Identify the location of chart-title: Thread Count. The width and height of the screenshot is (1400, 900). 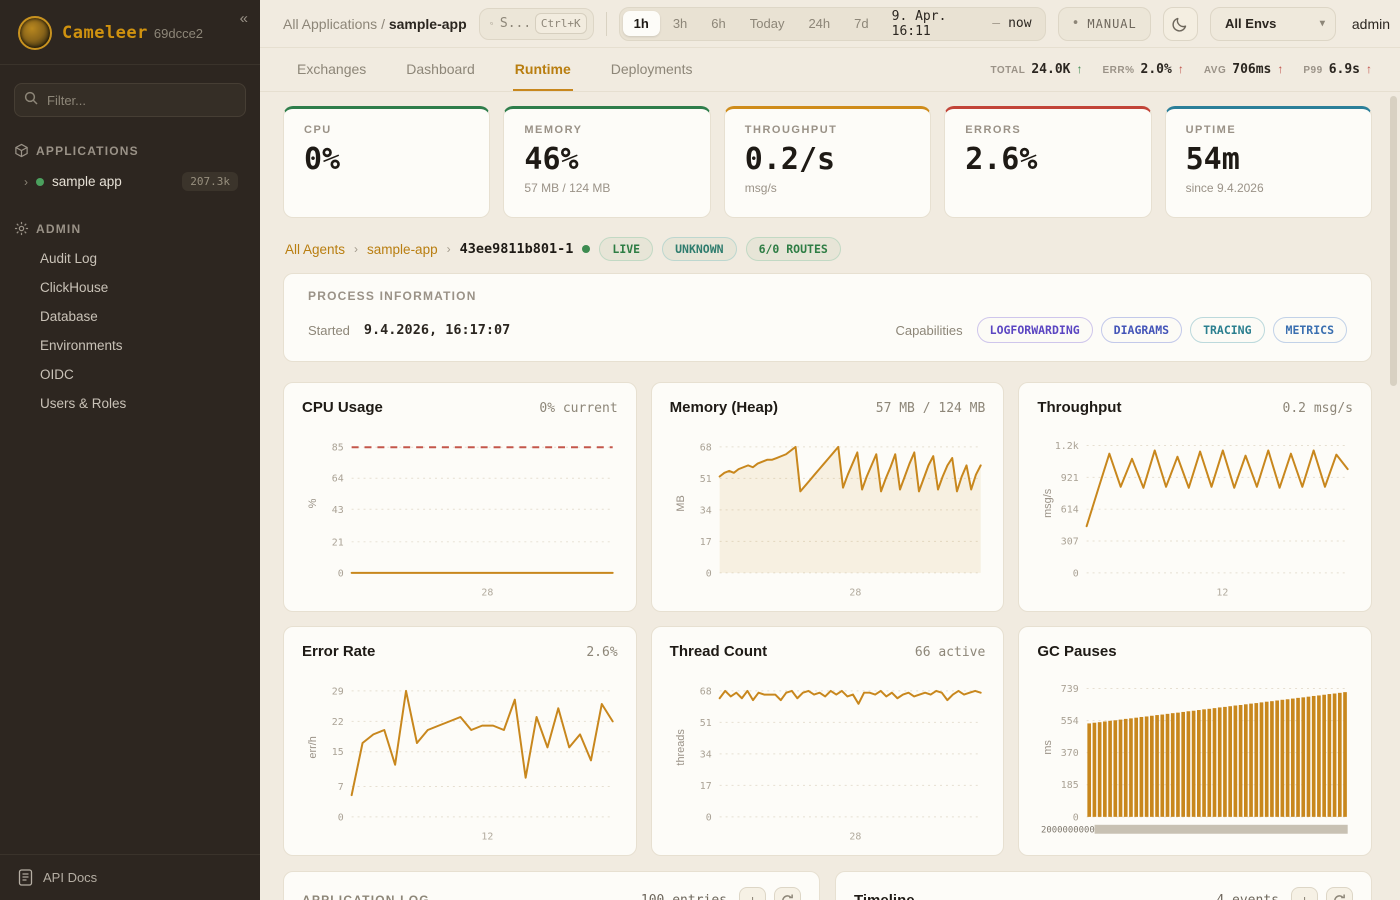
(718, 651).